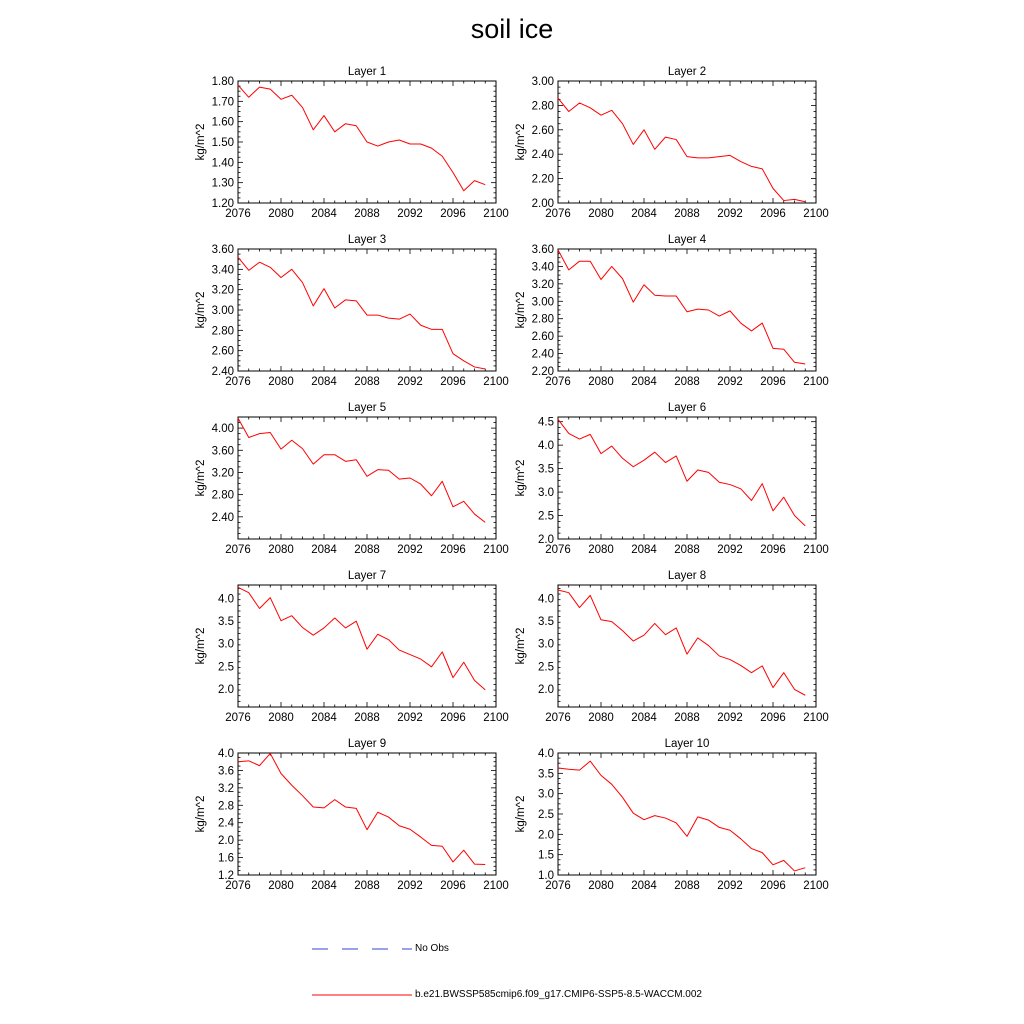 The image size is (1024, 1024). I want to click on panel-title: Layer 6, so click(687, 408).